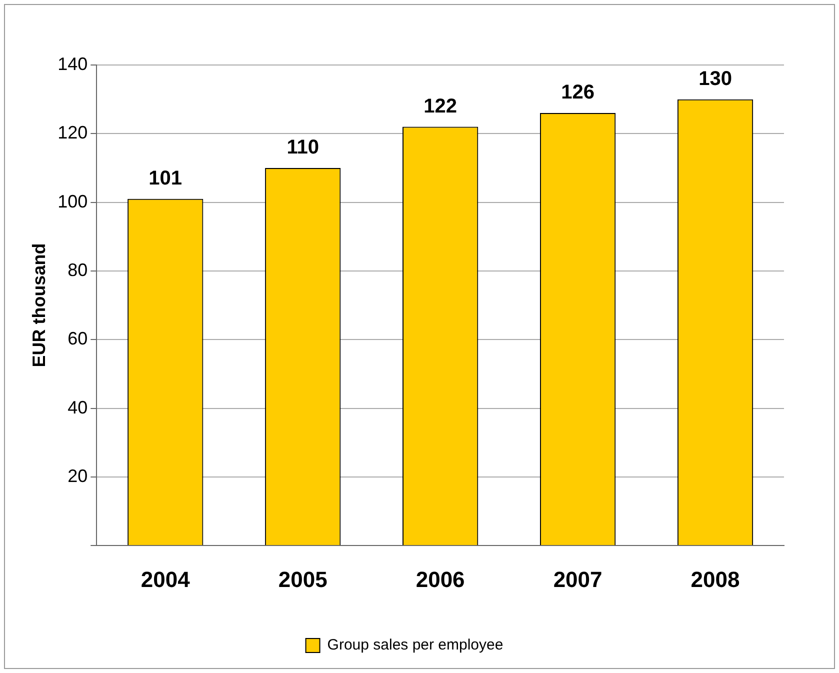 The image size is (839, 673). I want to click on data-label: 126, so click(577, 93).